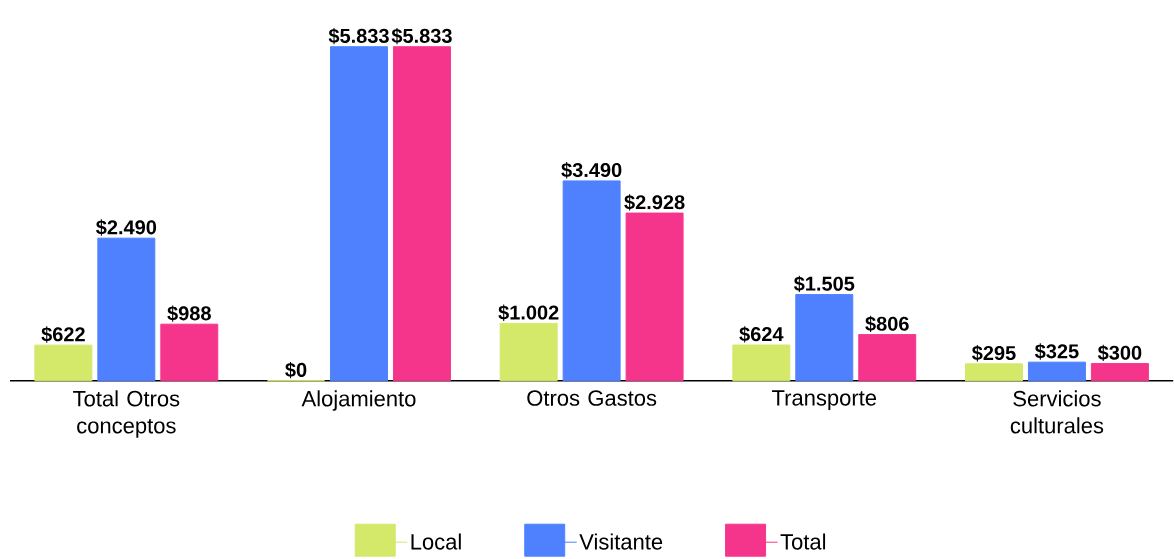 Image resolution: width=1174 pixels, height=559 pixels. What do you see at coordinates (126, 227) in the screenshot?
I see `data-label: $2.490` at bounding box center [126, 227].